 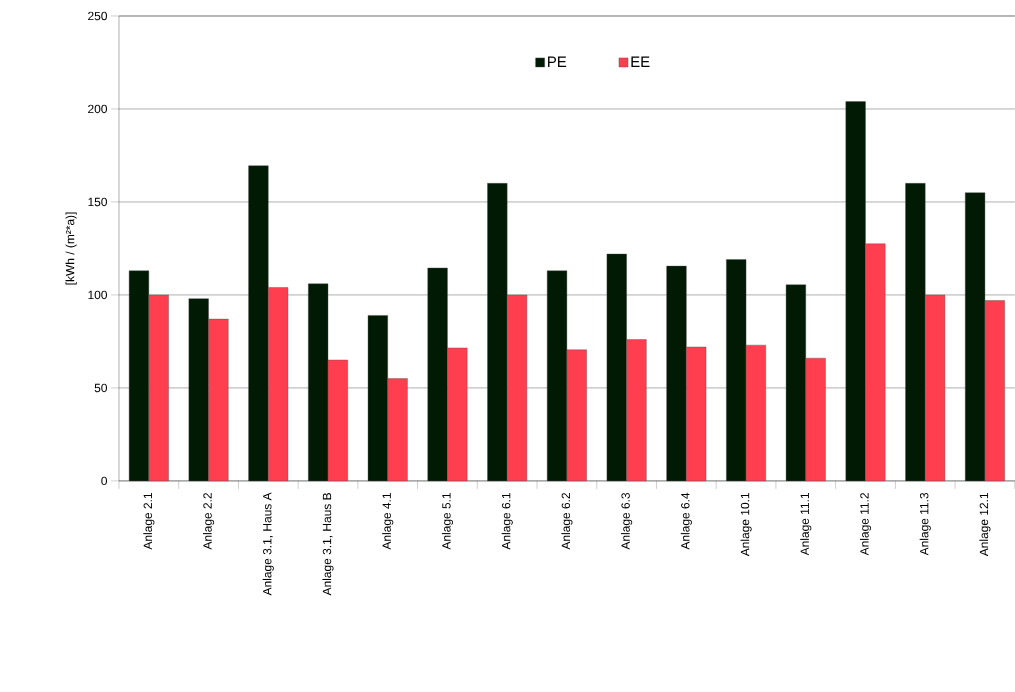 What do you see at coordinates (507, 521) in the screenshot?
I see `x-tick-label: Anlage 6.1` at bounding box center [507, 521].